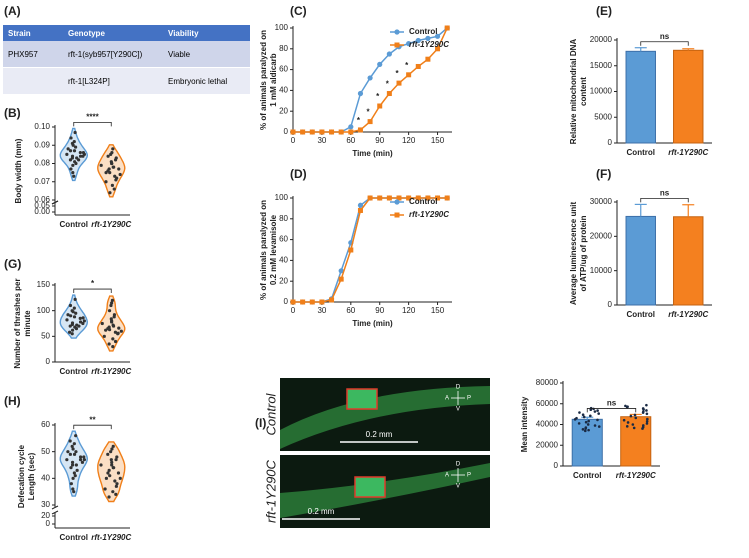 This screenshot has height=558, width=749. What do you see at coordinates (370, 487) in the screenshot?
I see `roi` at bounding box center [370, 487].